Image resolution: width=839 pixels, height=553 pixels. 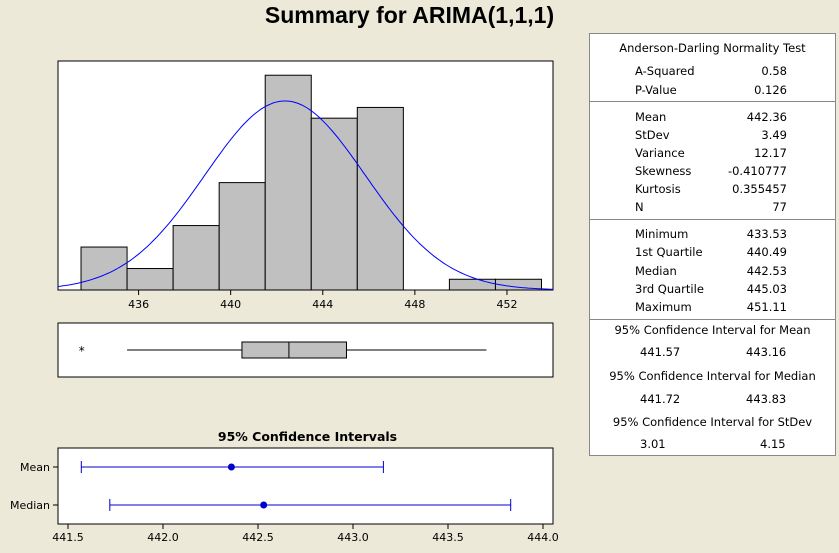 I want to click on moment-label: Variance, so click(x=660, y=153).